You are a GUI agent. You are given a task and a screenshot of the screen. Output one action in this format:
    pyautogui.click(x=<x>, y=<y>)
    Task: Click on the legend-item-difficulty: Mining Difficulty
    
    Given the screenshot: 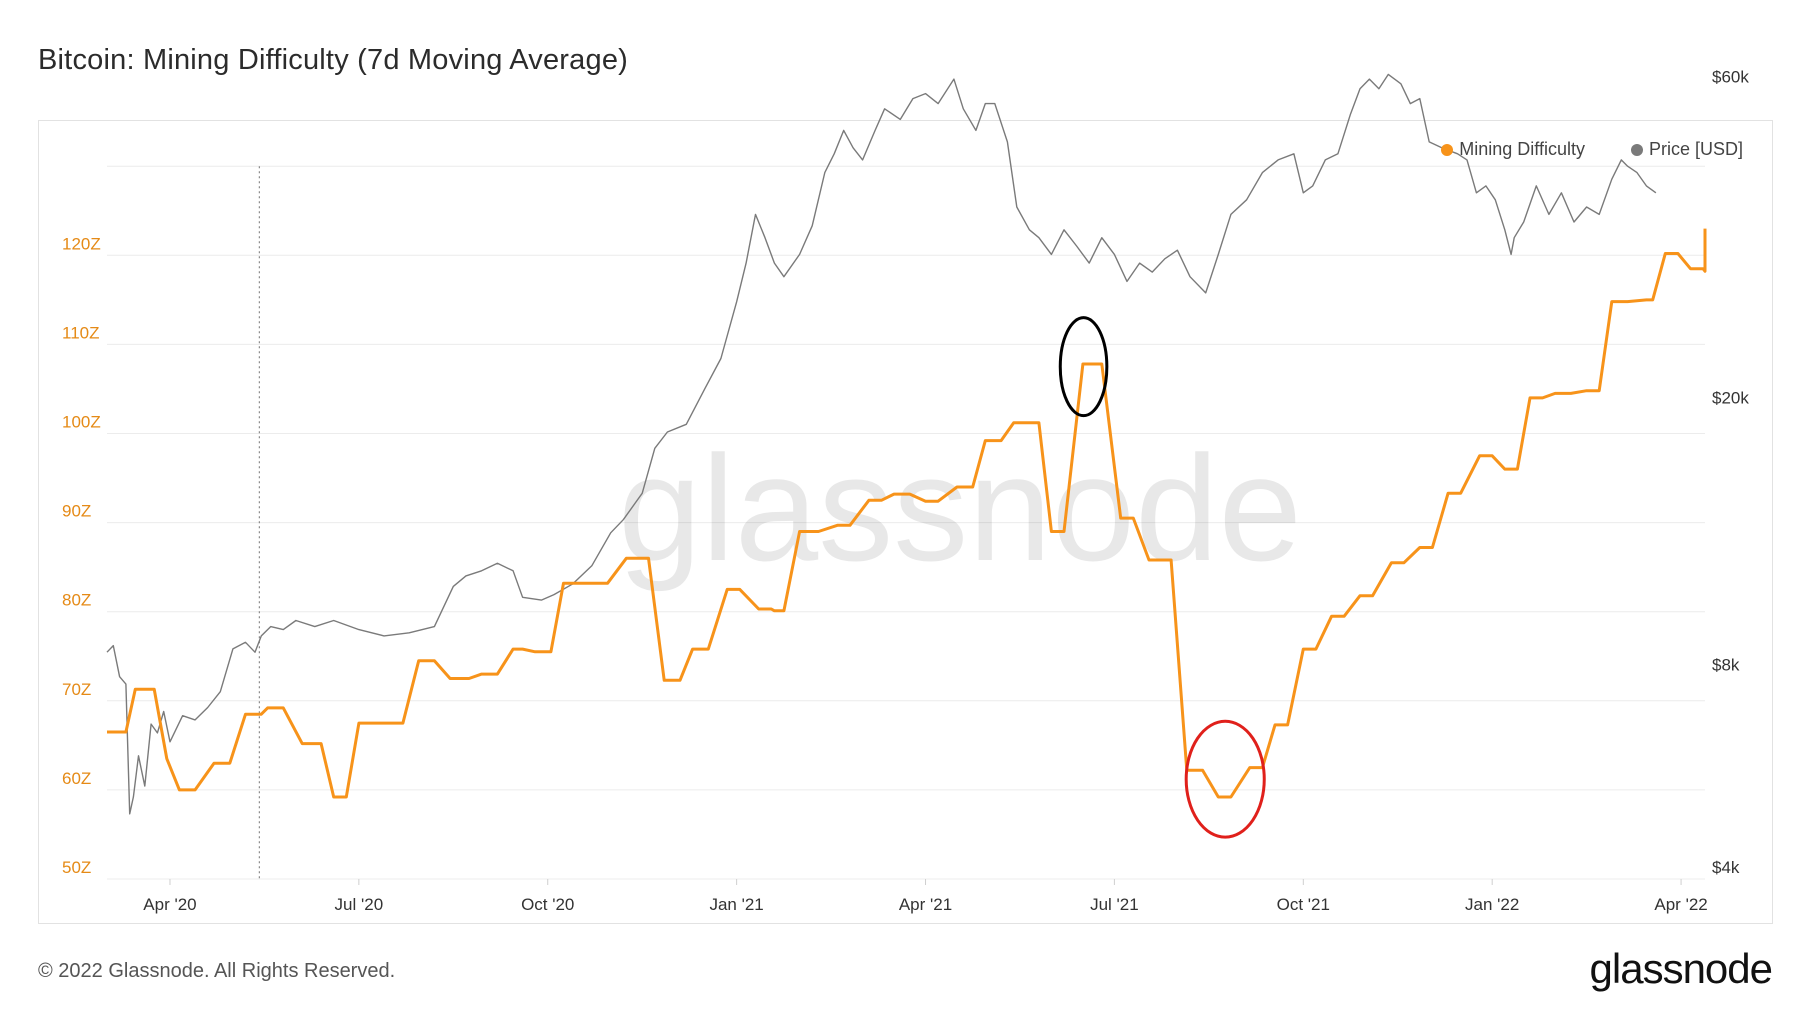 What is the action you would take?
    pyautogui.click(x=1513, y=149)
    